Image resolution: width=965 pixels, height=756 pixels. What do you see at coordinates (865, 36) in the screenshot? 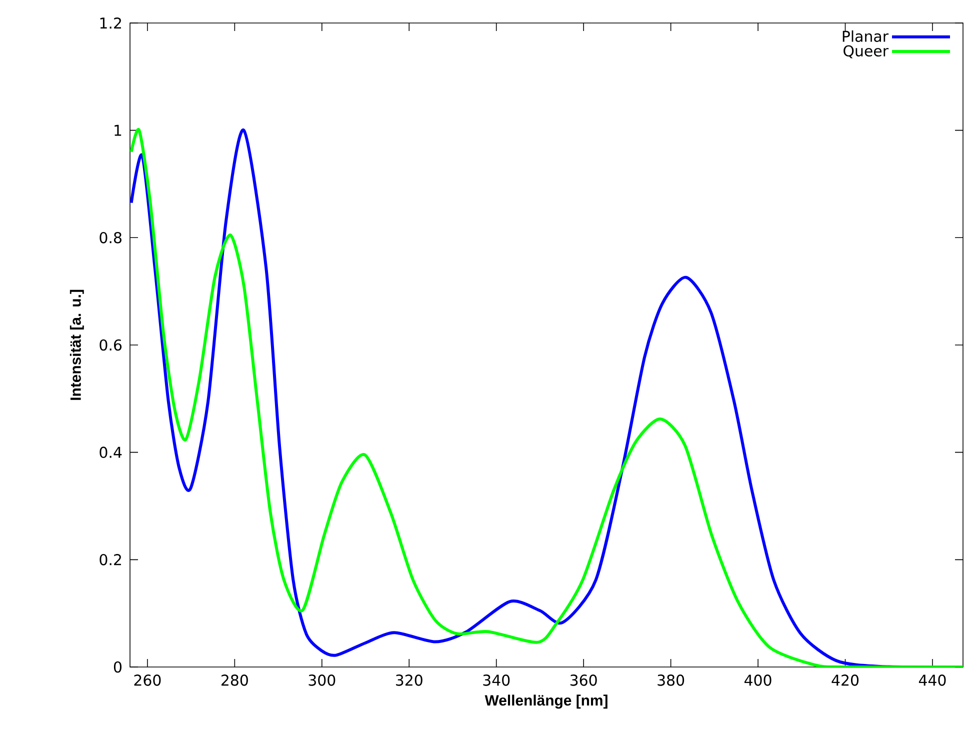
I see `legend-label: Planar` at bounding box center [865, 36].